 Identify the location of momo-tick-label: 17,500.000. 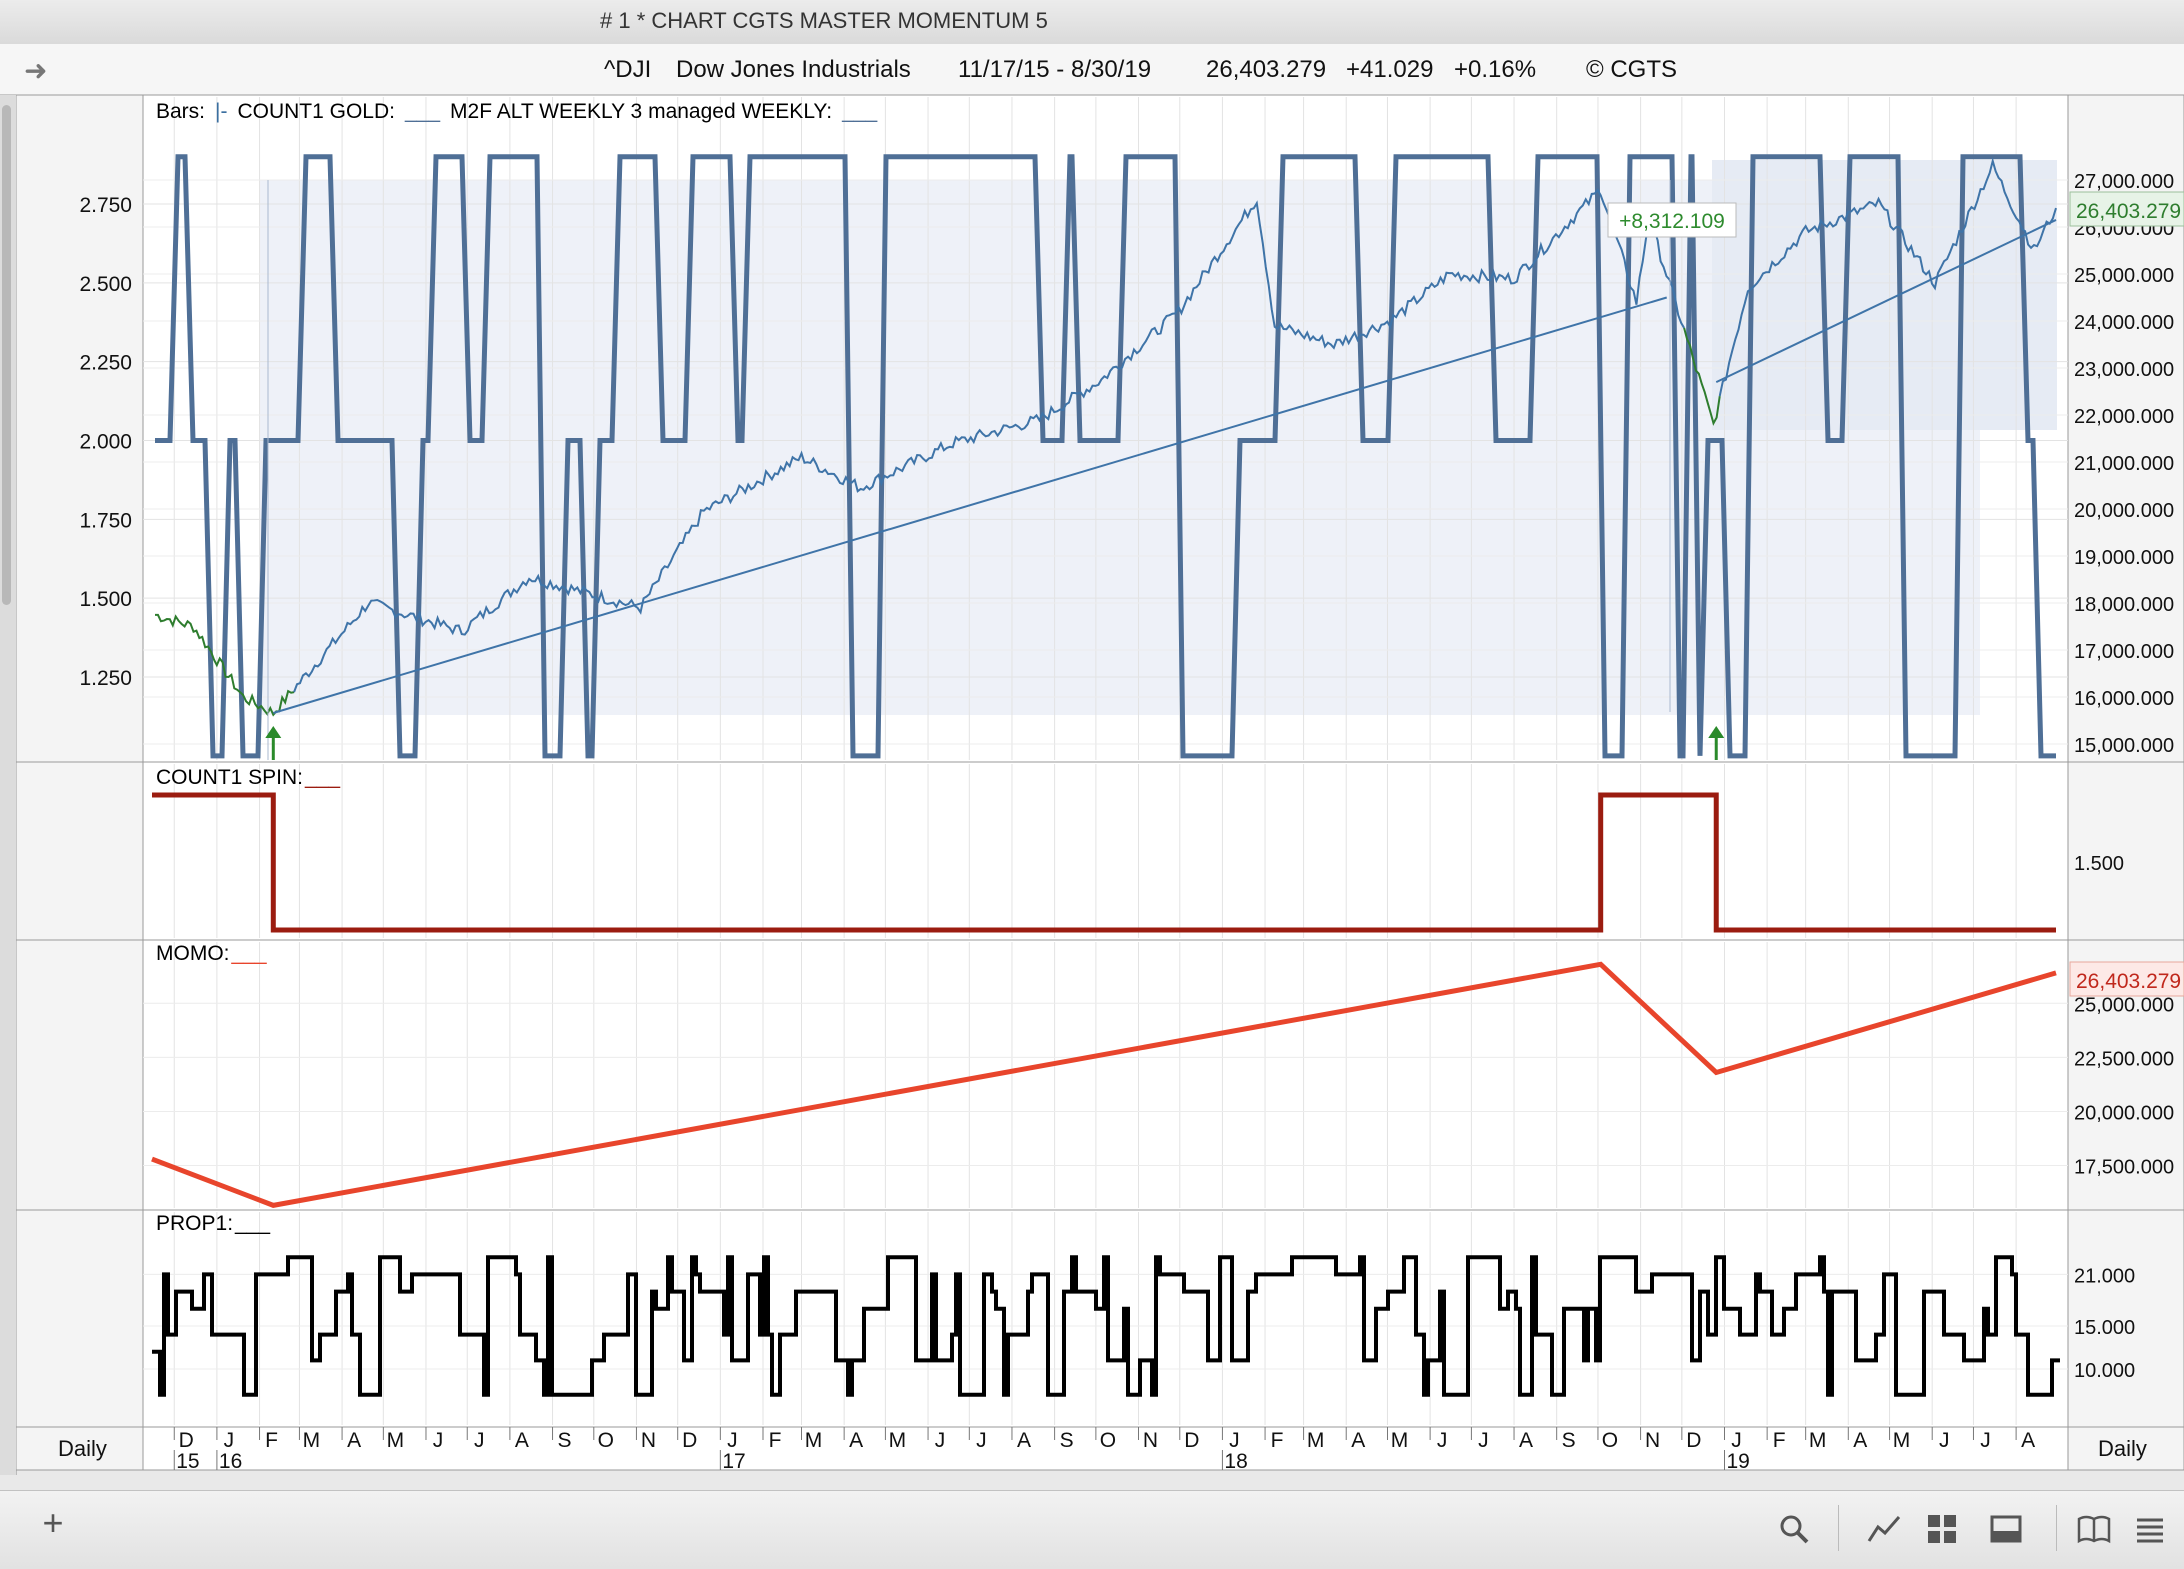
(2124, 1168).